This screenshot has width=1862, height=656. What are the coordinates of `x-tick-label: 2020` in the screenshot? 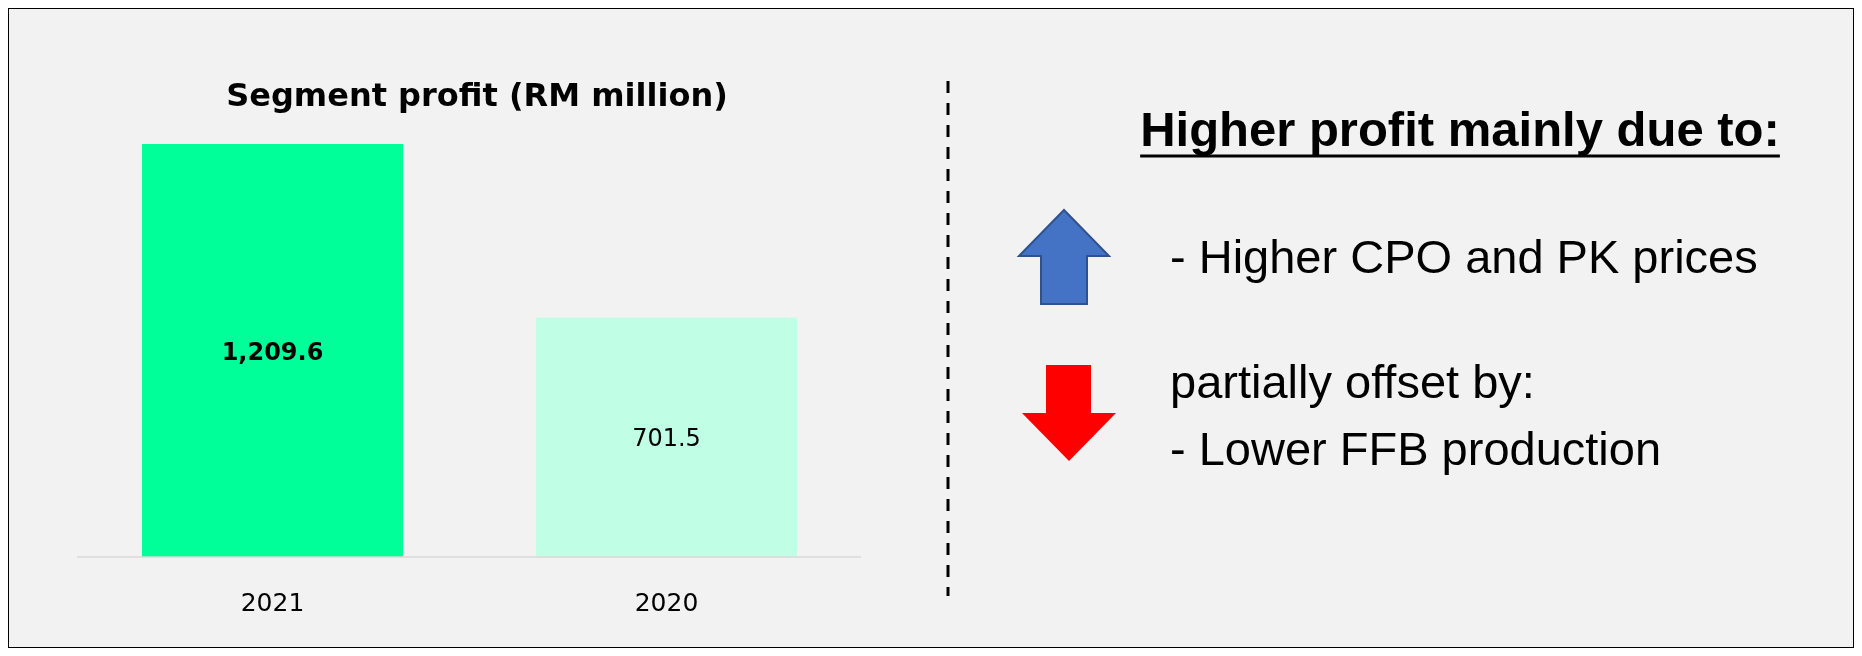 It's located at (666, 602).